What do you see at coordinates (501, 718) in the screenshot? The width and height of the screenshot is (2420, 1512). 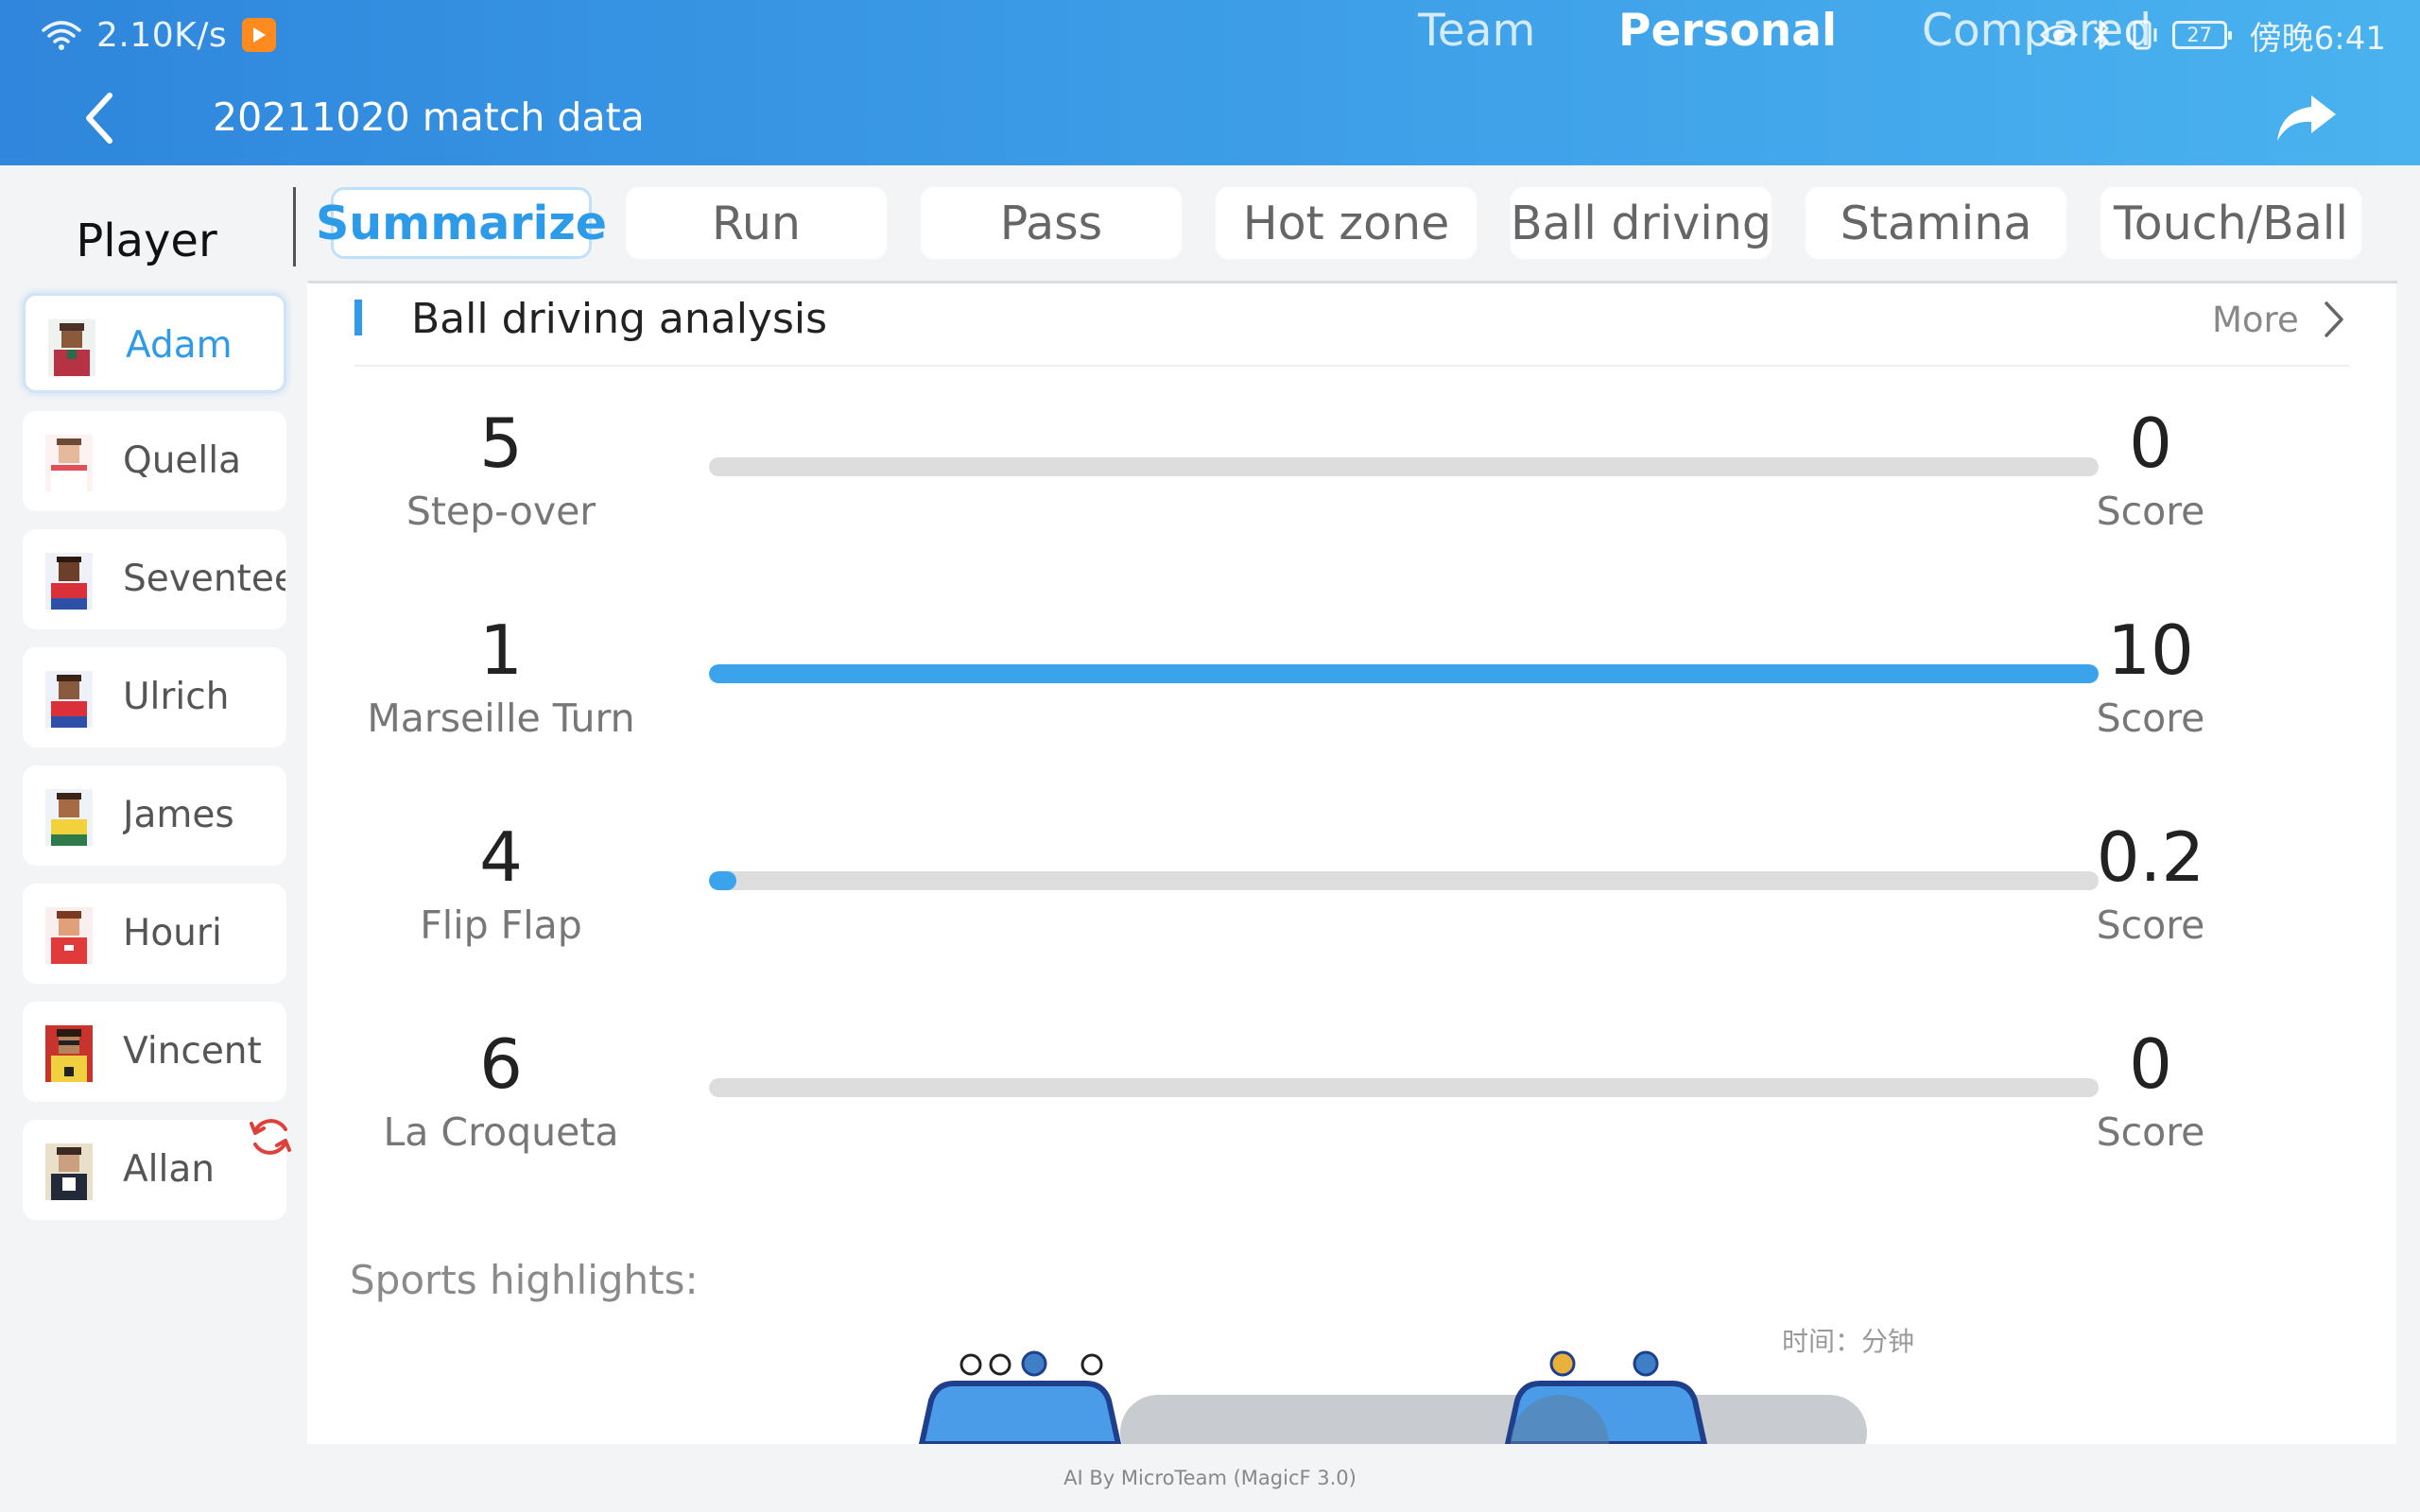 I see `metric-name: Marseille Turn` at bounding box center [501, 718].